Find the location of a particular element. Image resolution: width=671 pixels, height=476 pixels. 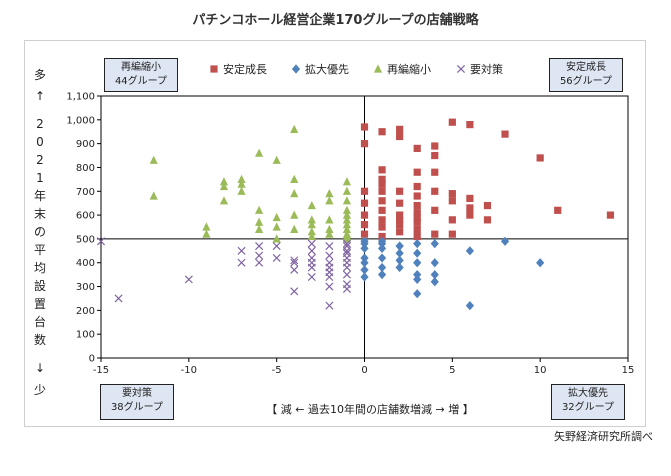

y-tick-label: 900 is located at coordinates (85, 144).